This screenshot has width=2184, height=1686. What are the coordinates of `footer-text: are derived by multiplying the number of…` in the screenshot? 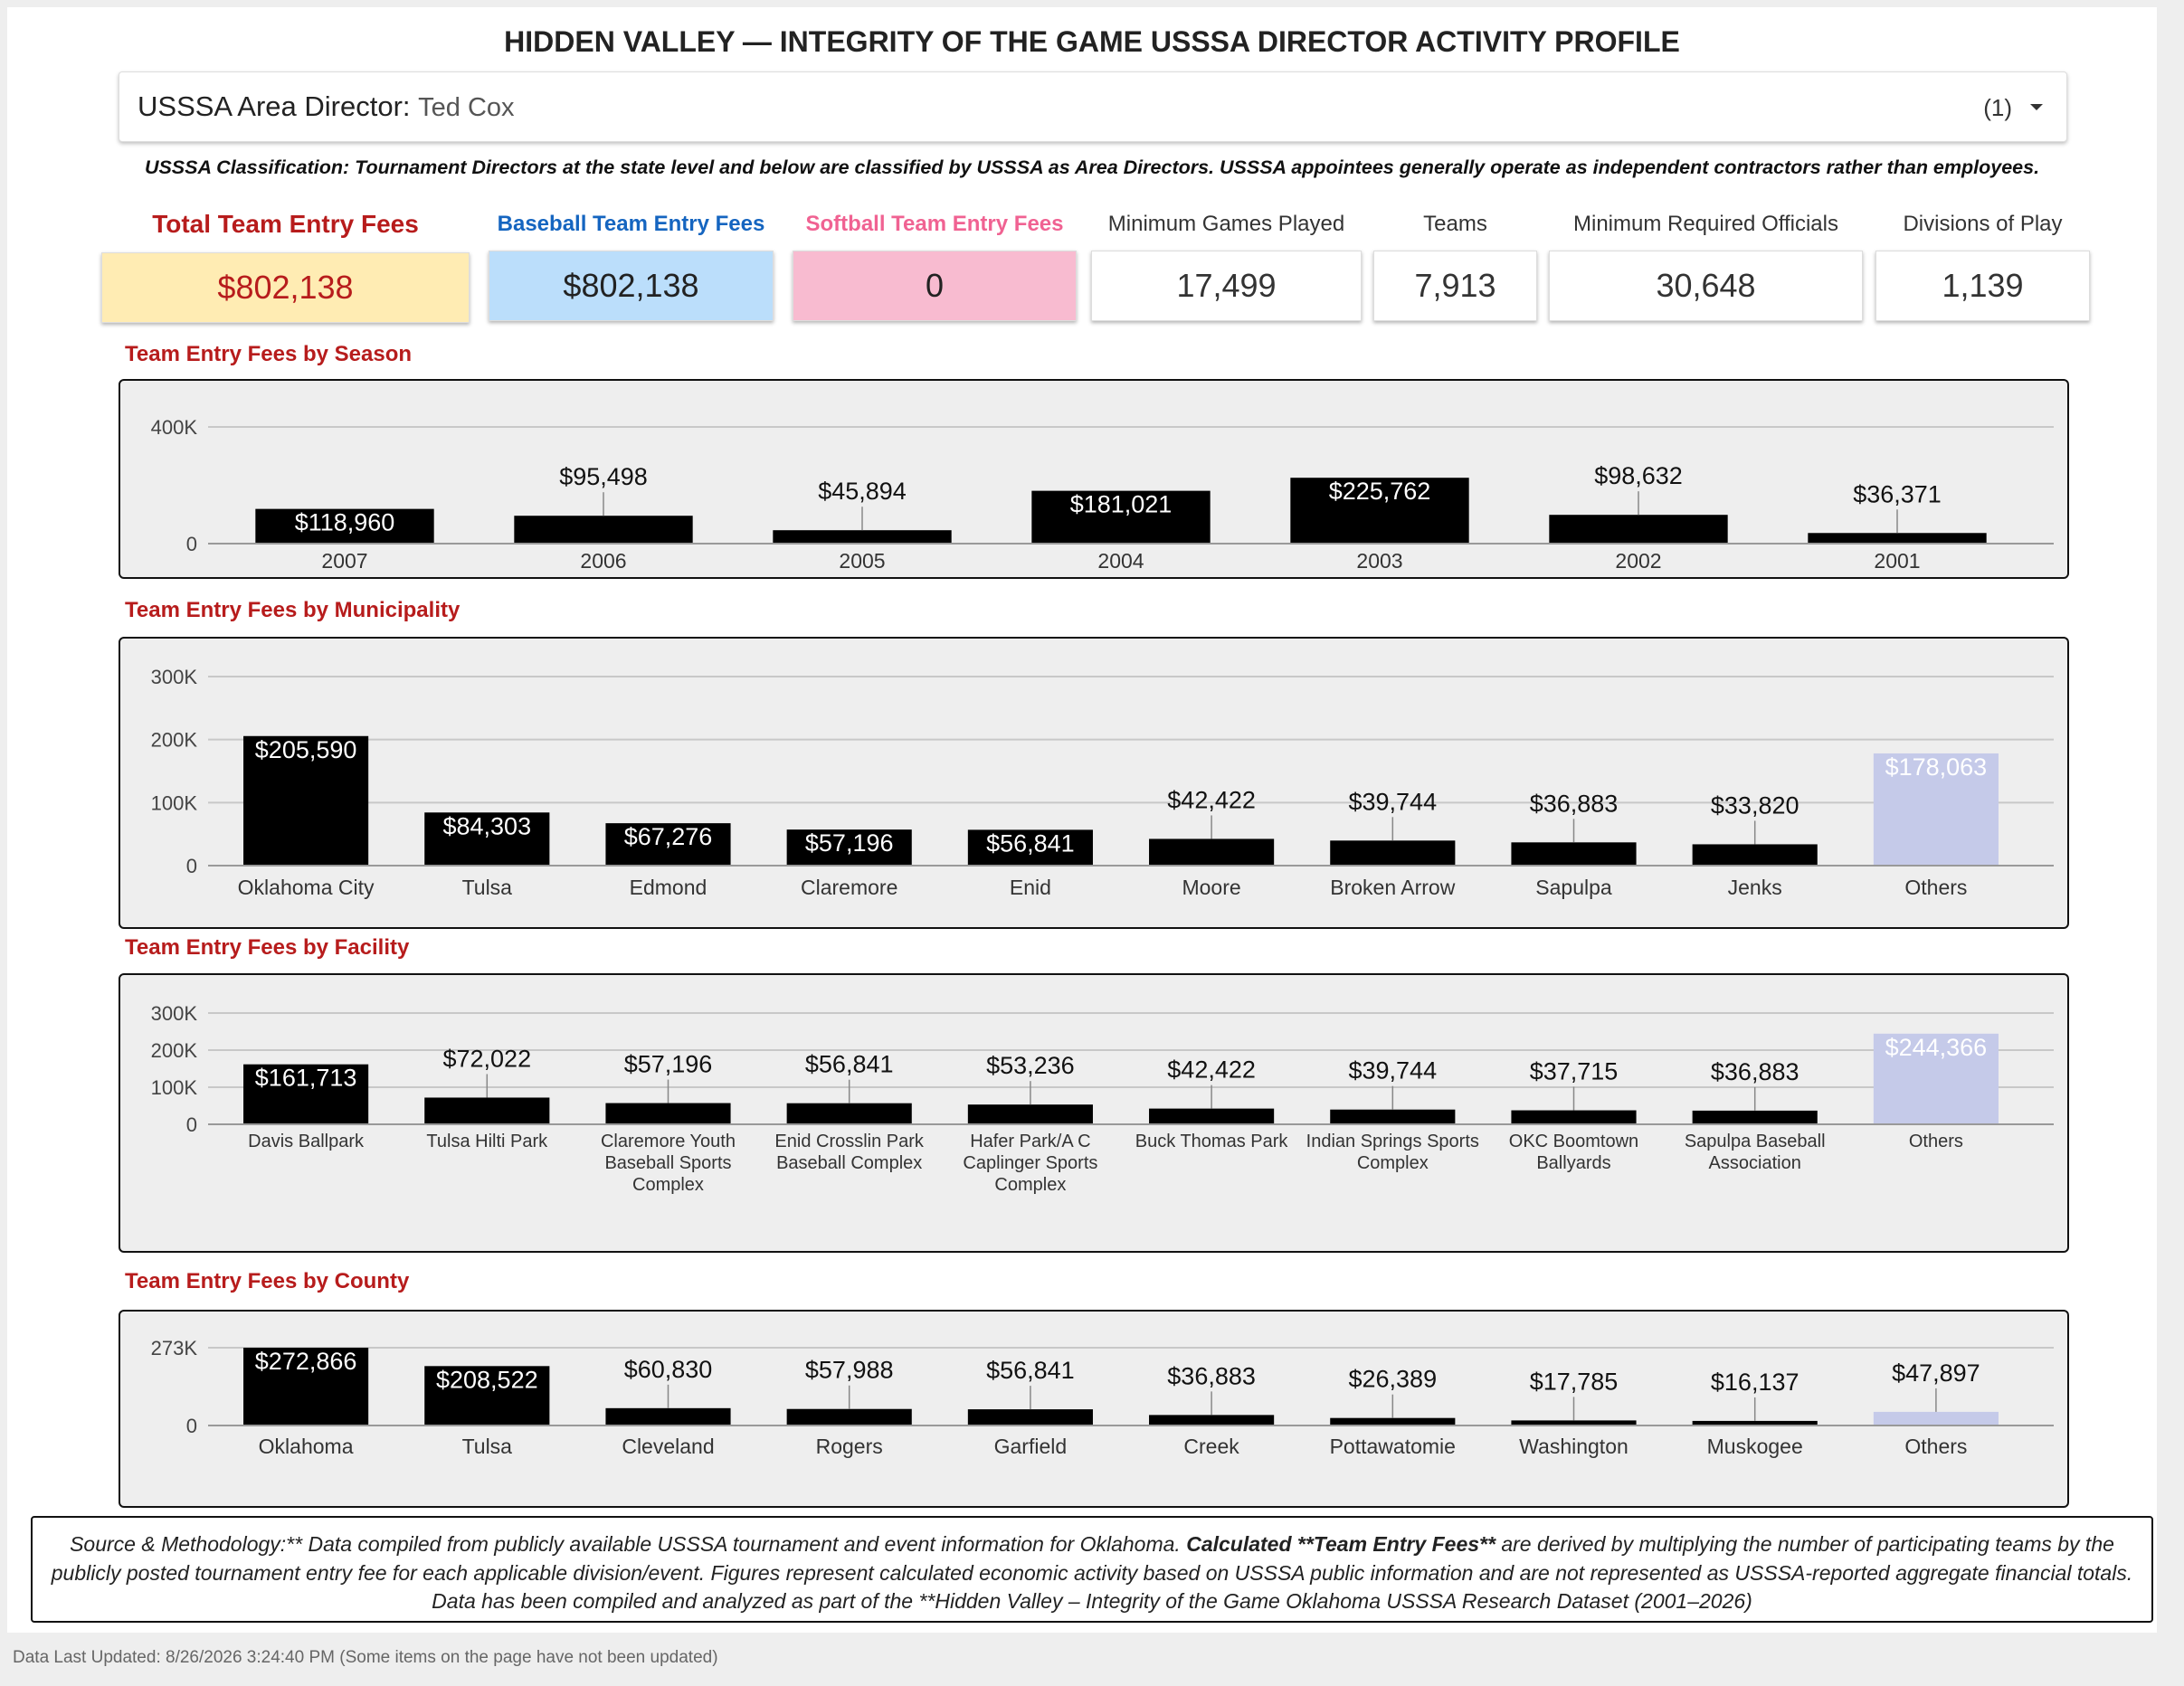 It's located at (1092, 1573).